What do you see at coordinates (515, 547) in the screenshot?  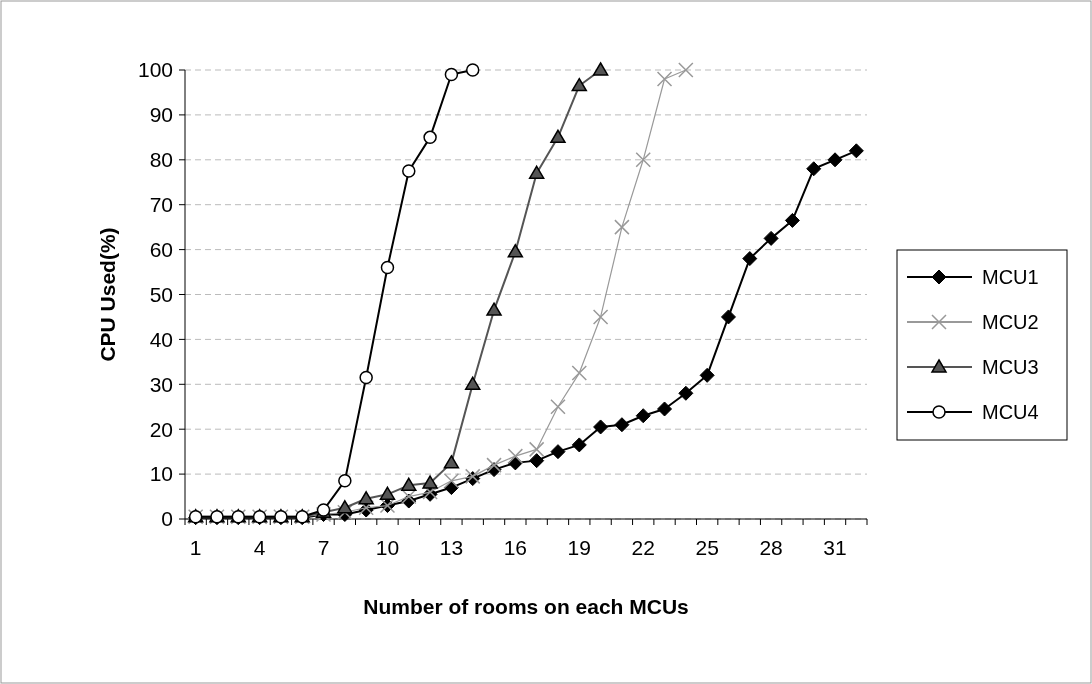 I see `x-tick-label: 16` at bounding box center [515, 547].